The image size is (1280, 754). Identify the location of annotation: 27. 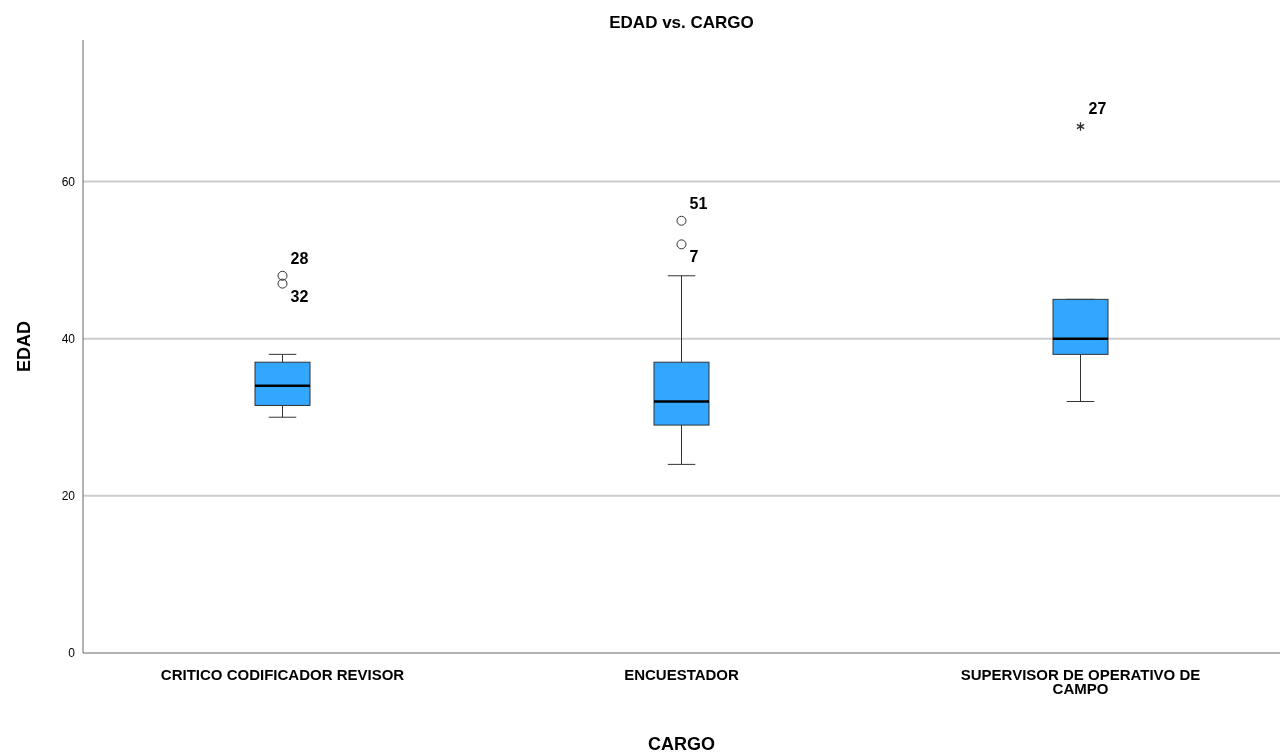
(1097, 109).